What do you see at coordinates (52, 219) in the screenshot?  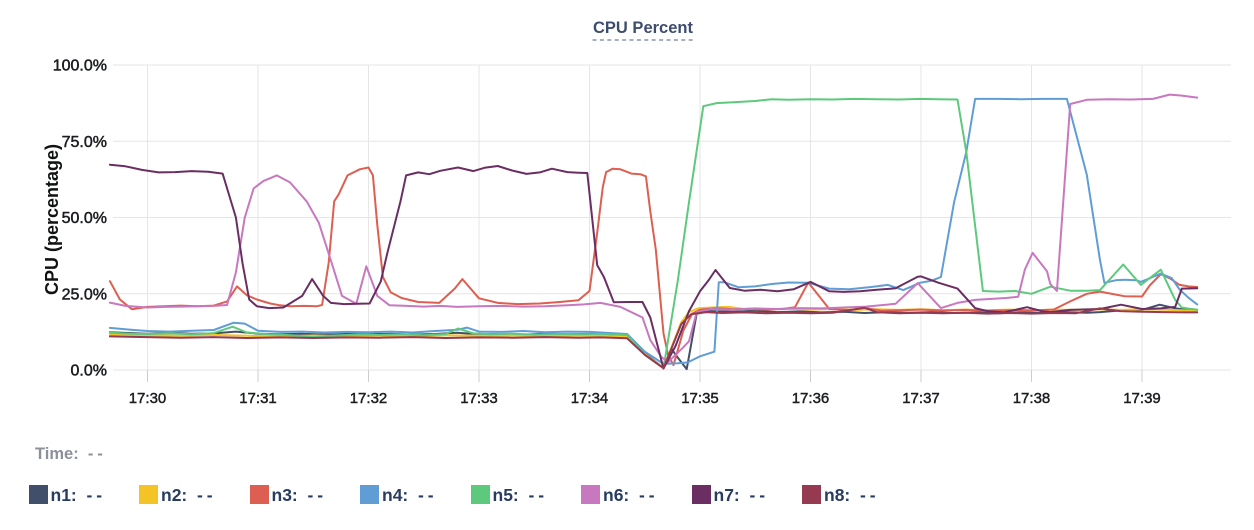 I see `svg-text: CPU (percentage)` at bounding box center [52, 219].